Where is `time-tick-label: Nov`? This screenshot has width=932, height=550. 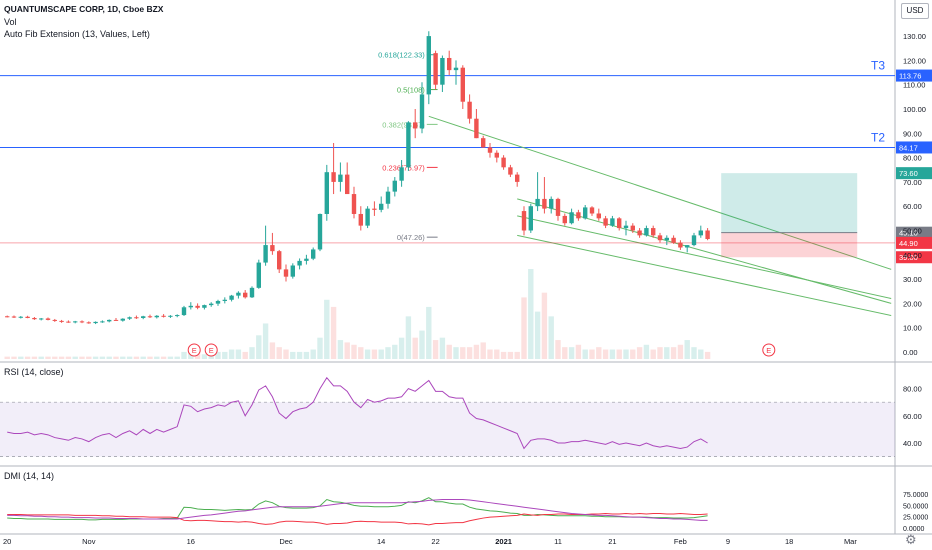 time-tick-label: Nov is located at coordinates (89, 541).